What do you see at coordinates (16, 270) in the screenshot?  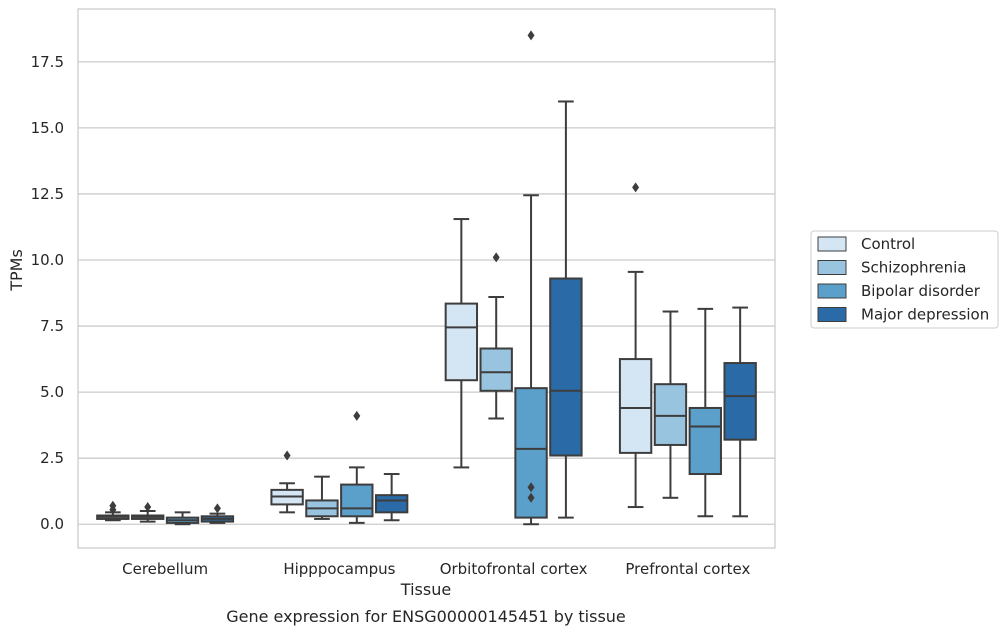 I see `y-axis-label: TPMs` at bounding box center [16, 270].